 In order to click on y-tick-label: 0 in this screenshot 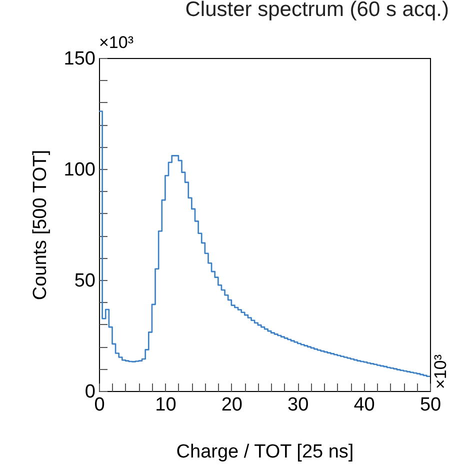, I will do `click(90, 392)`.